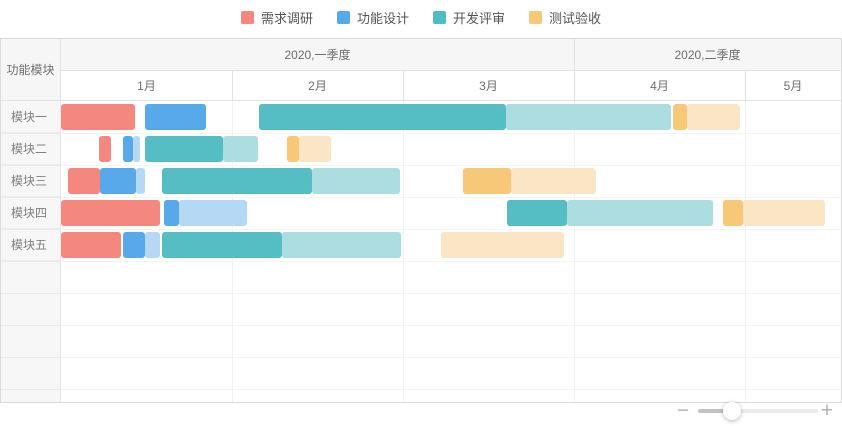 Image resolution: width=842 pixels, height=426 pixels. I want to click on legend-label: 需求调研, so click(286, 18).